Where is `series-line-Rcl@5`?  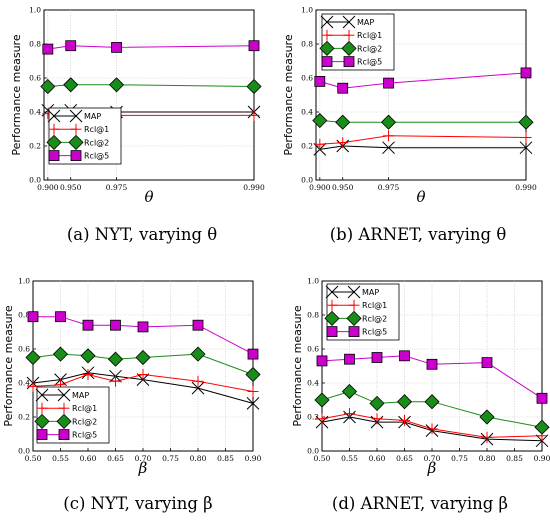
series-line-Rcl@5 is located at coordinates (423, 80).